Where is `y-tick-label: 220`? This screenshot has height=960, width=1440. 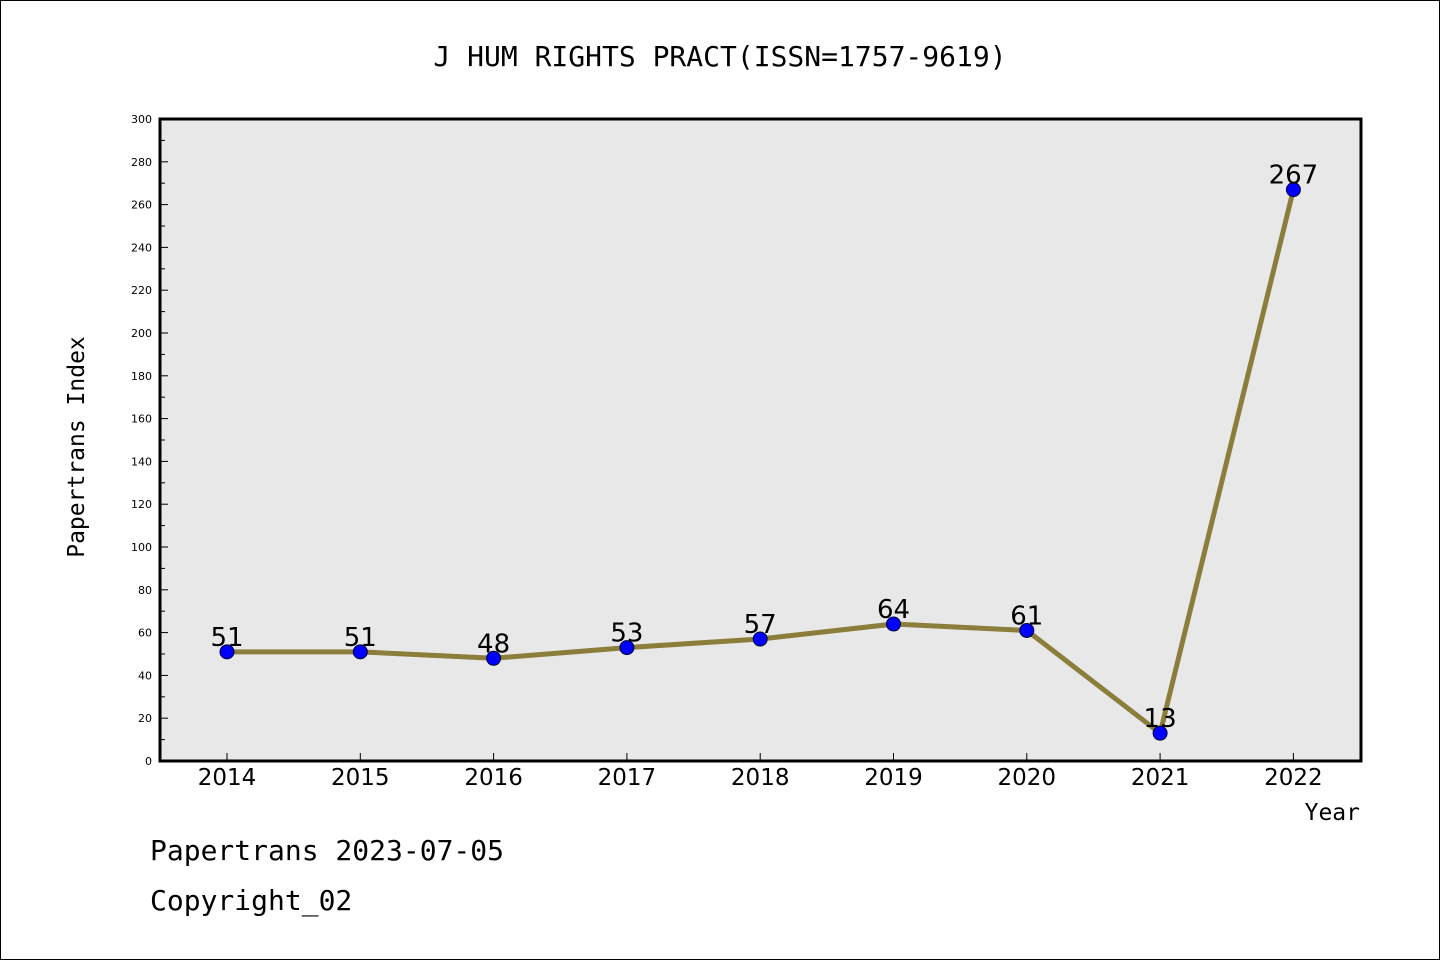
y-tick-label: 220 is located at coordinates (141, 290).